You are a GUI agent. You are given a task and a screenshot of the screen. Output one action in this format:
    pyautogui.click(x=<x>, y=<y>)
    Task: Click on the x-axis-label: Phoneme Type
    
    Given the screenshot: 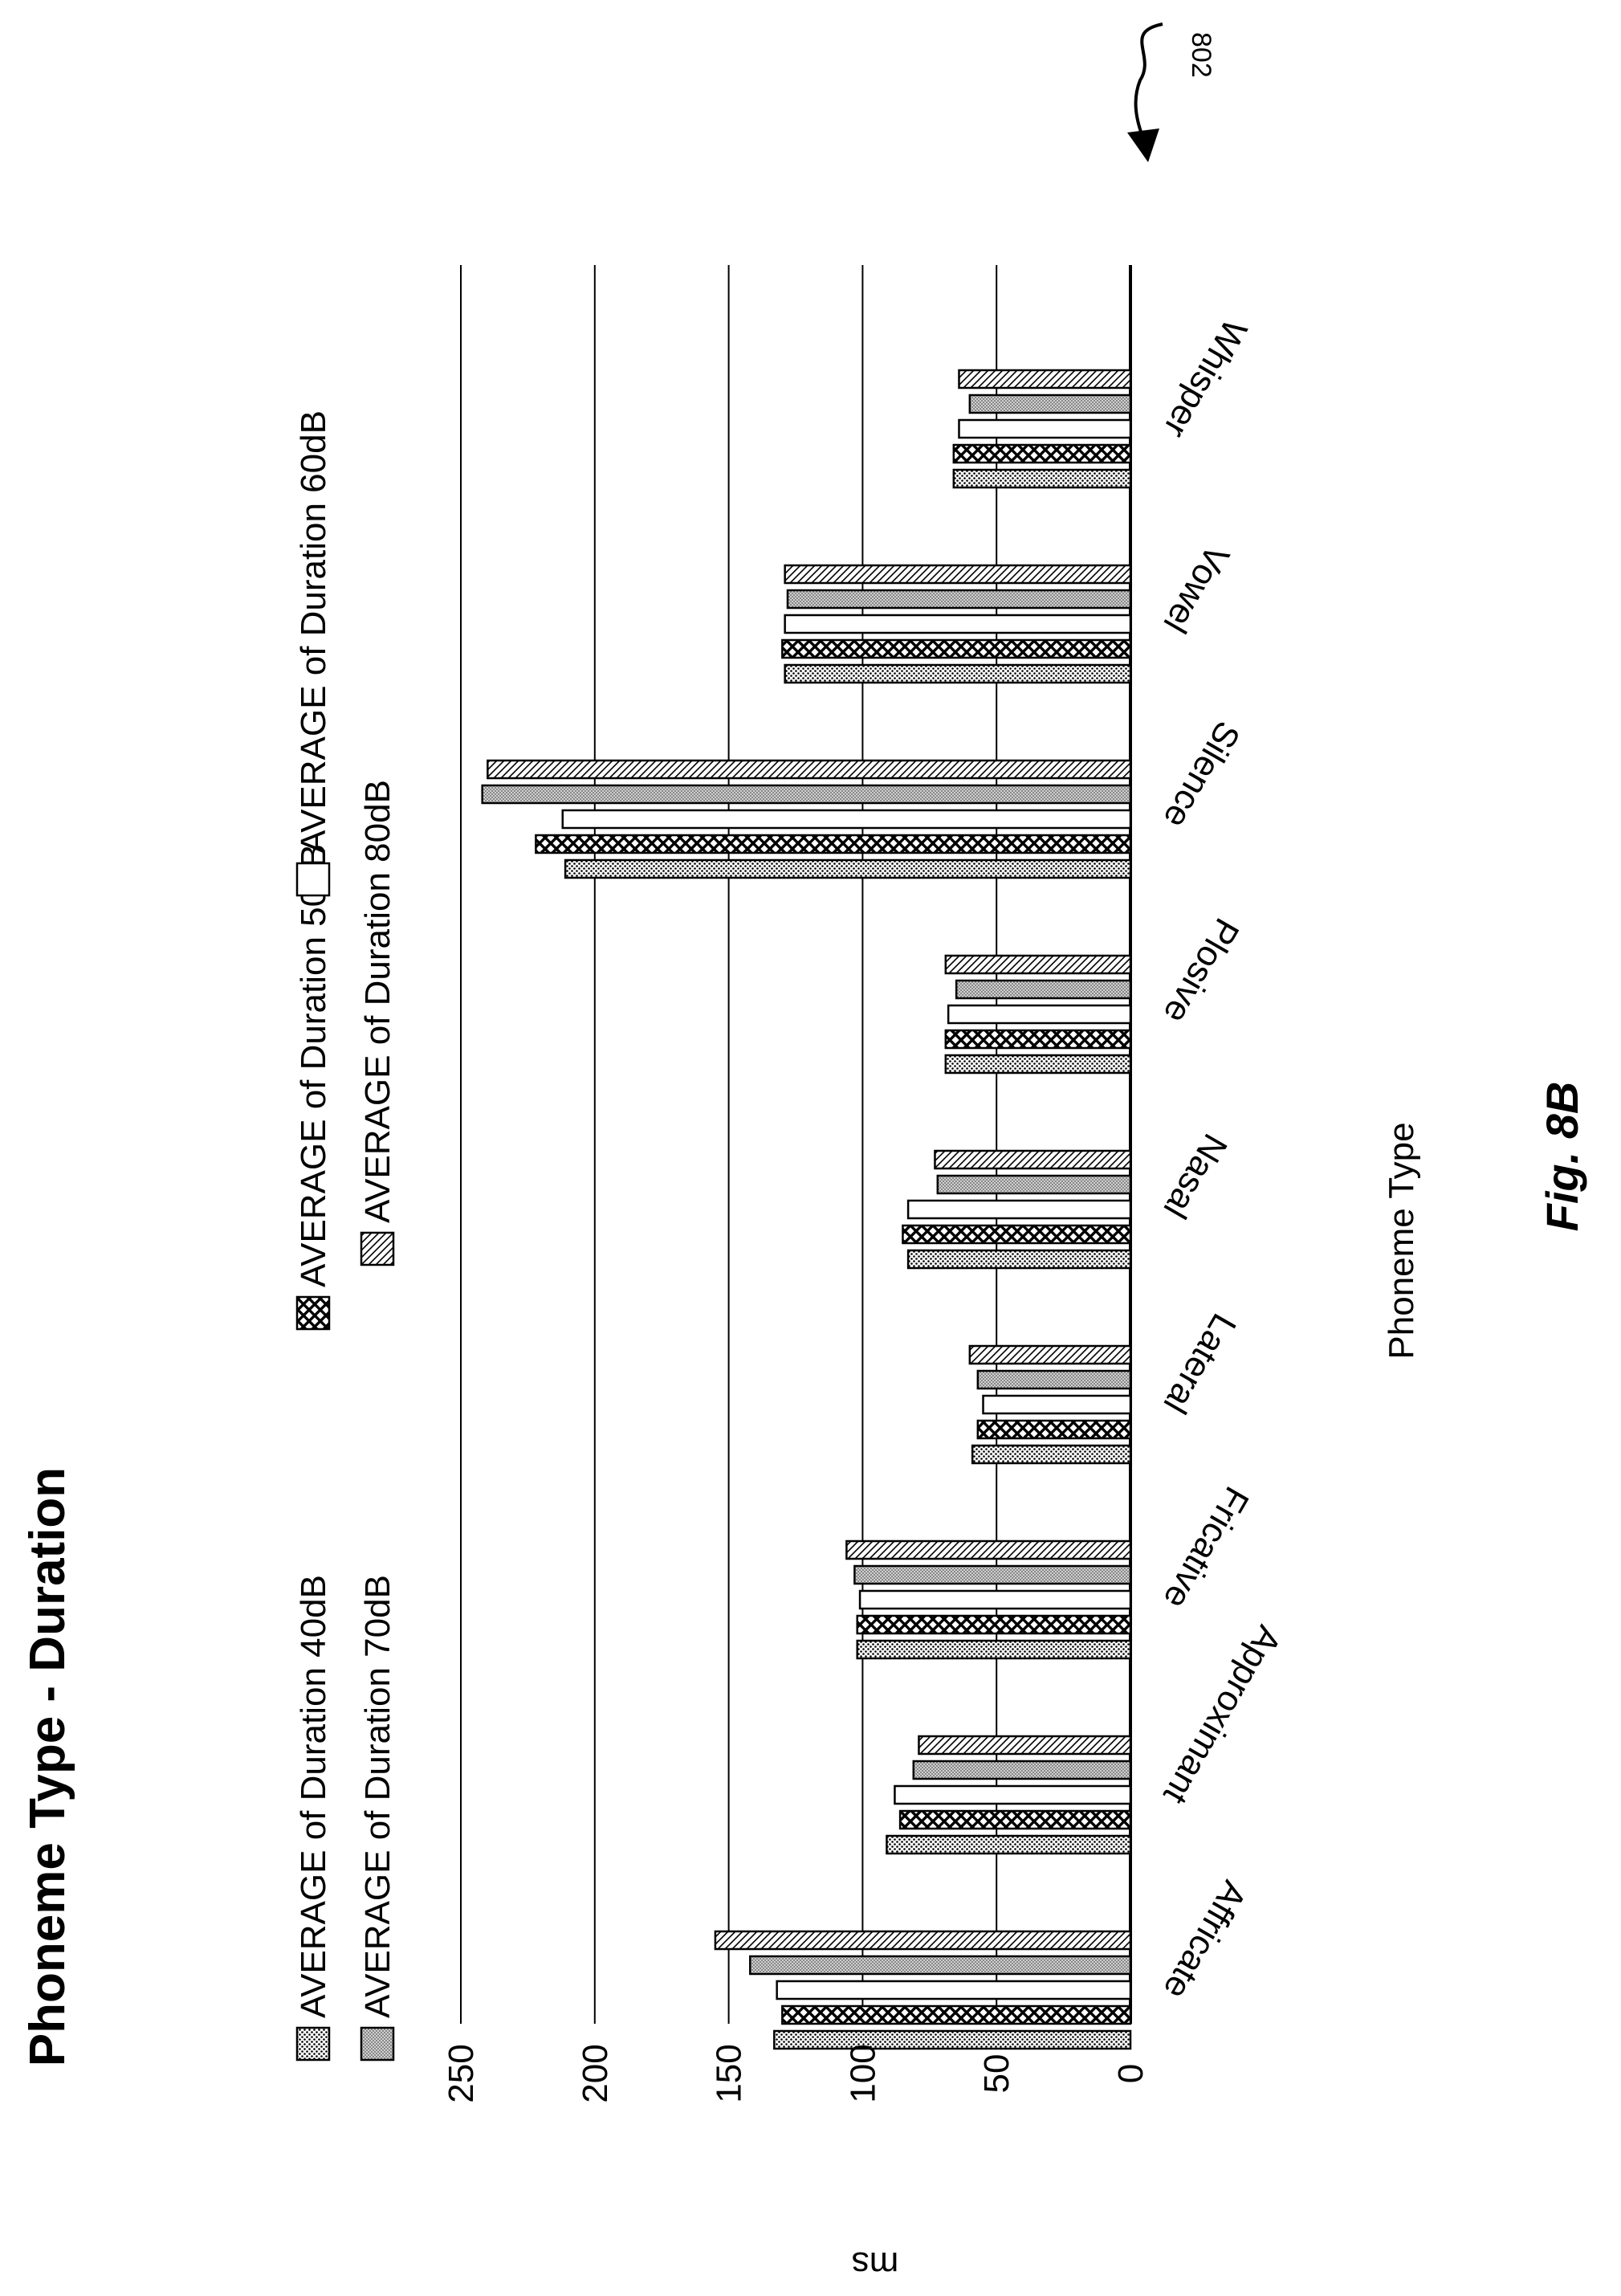 What is the action you would take?
    pyautogui.click(x=1401, y=1240)
    